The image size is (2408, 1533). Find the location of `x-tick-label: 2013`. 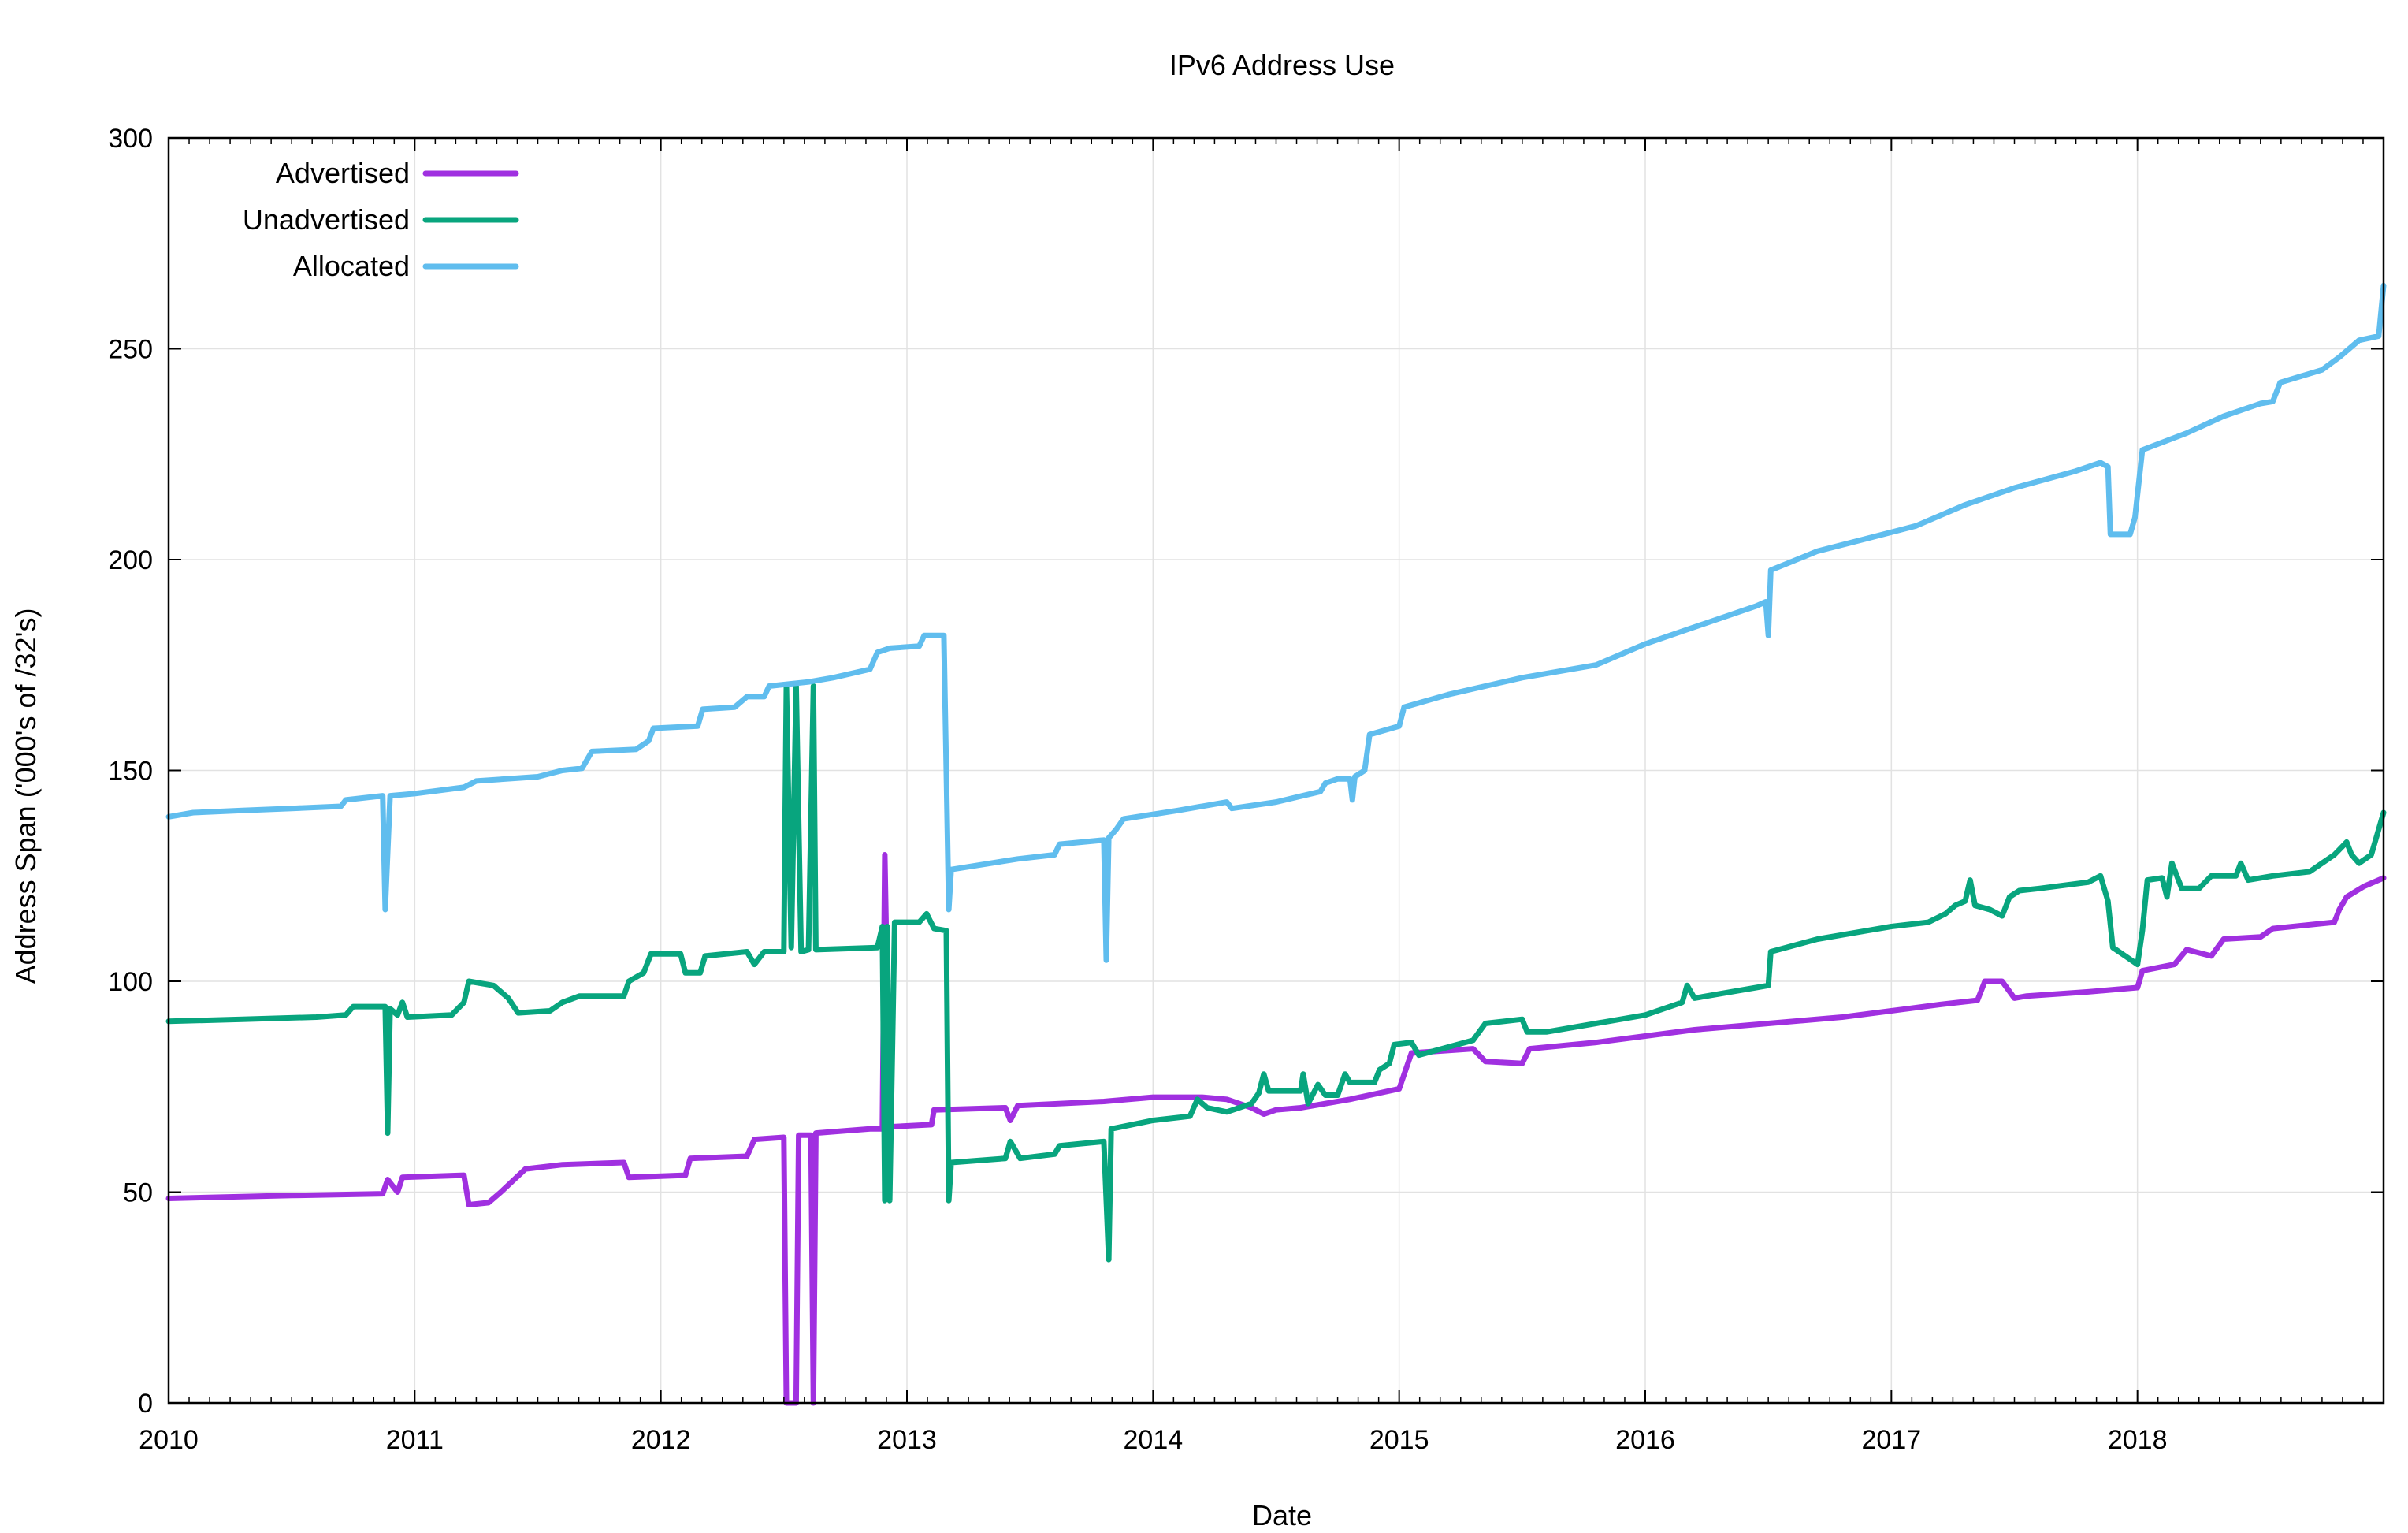

x-tick-label: 2013 is located at coordinates (907, 1440).